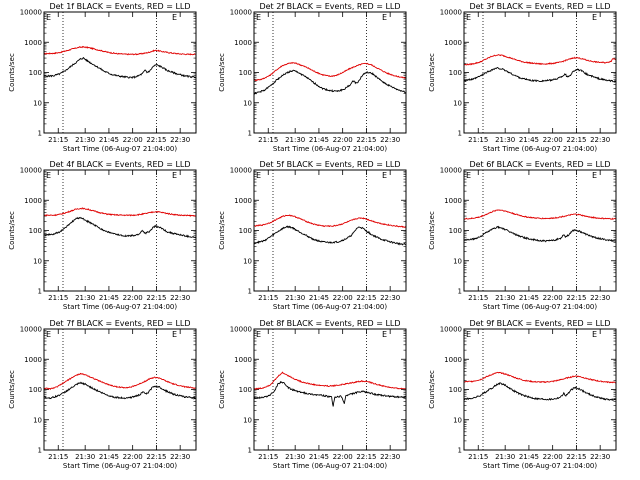 Image resolution: width=640 pixels, height=480 pixels. What do you see at coordinates (119, 164) in the screenshot?
I see `panel-title: Det 4f BLACK = Events, RED = LLD` at bounding box center [119, 164].